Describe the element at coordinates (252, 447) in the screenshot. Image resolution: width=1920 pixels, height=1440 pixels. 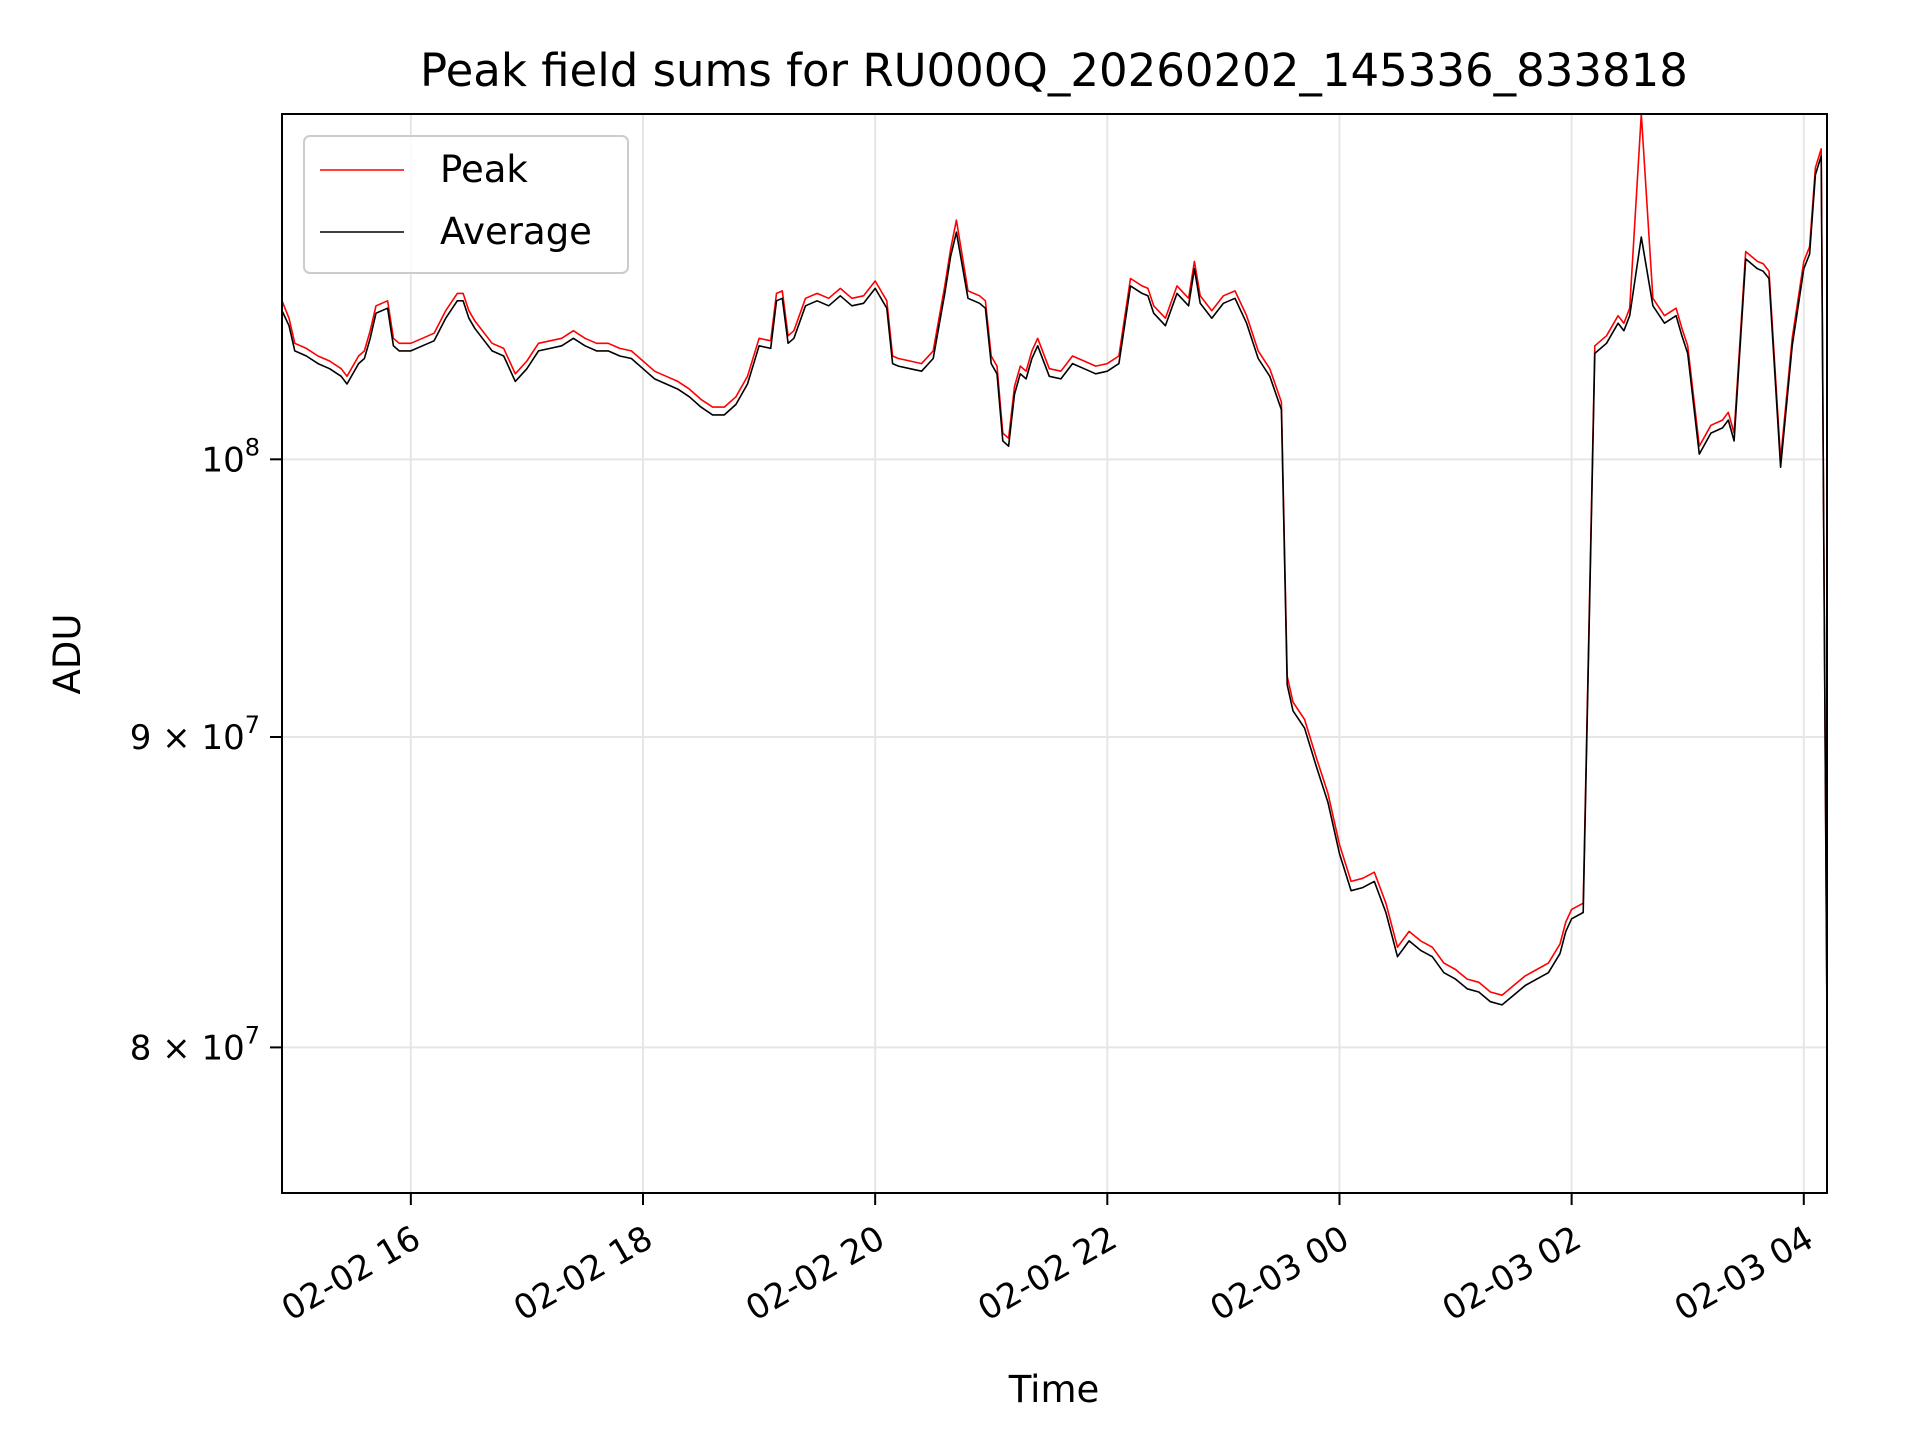
I see `y-tick-exponent: 8` at that location.